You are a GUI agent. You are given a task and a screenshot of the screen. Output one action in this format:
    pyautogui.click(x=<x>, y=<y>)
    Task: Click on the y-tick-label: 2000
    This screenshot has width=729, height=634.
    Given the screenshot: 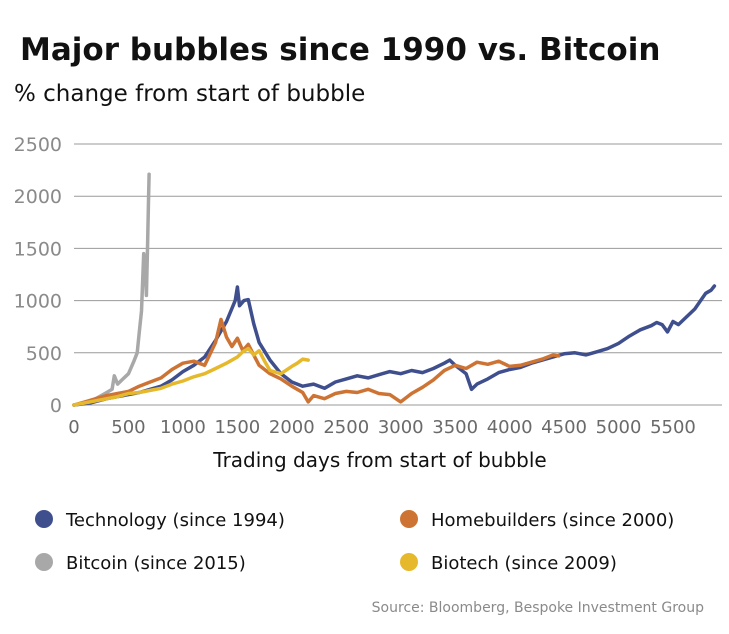 What is the action you would take?
    pyautogui.click(x=38, y=197)
    